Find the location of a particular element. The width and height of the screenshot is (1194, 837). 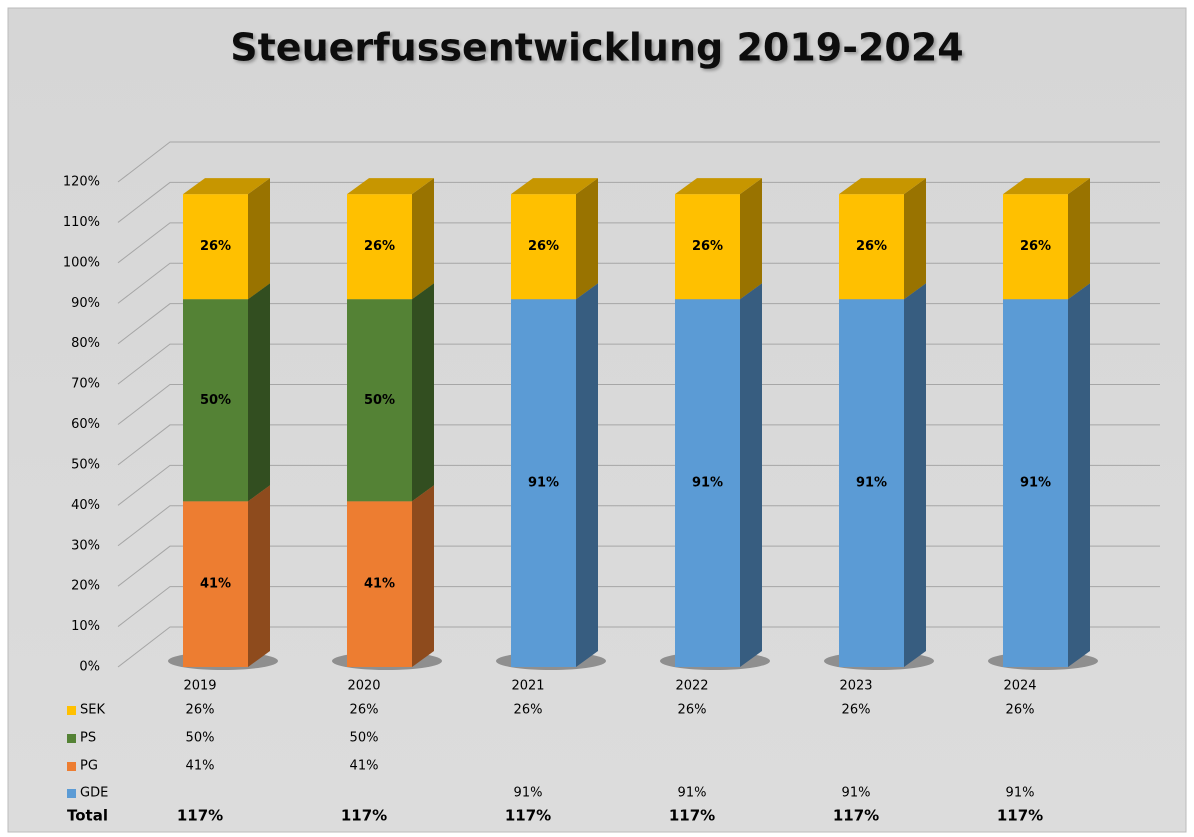

y-tick-label: 30% is located at coordinates (85, 545).